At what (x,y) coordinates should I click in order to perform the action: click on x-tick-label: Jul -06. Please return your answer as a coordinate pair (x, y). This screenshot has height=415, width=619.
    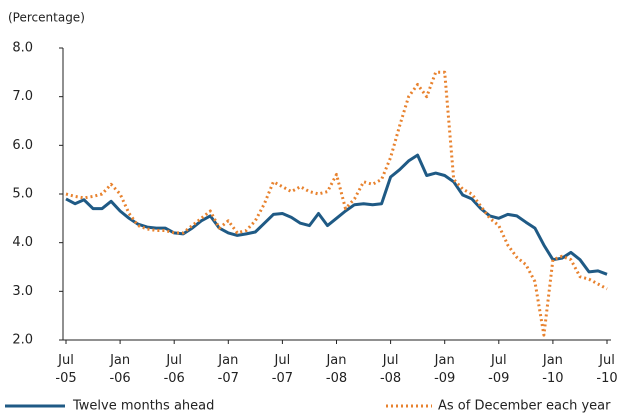
    Looking at the image, I should click on (174, 369).